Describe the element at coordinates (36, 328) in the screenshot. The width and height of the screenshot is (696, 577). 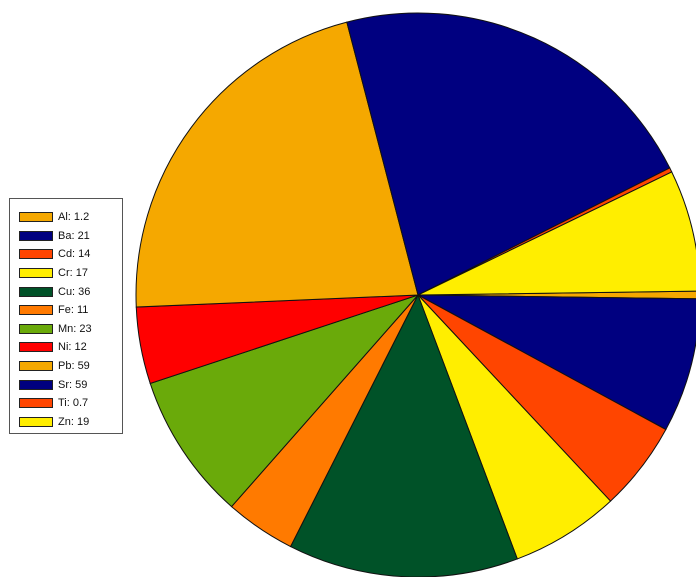
I see `legend-swatch-mn` at that location.